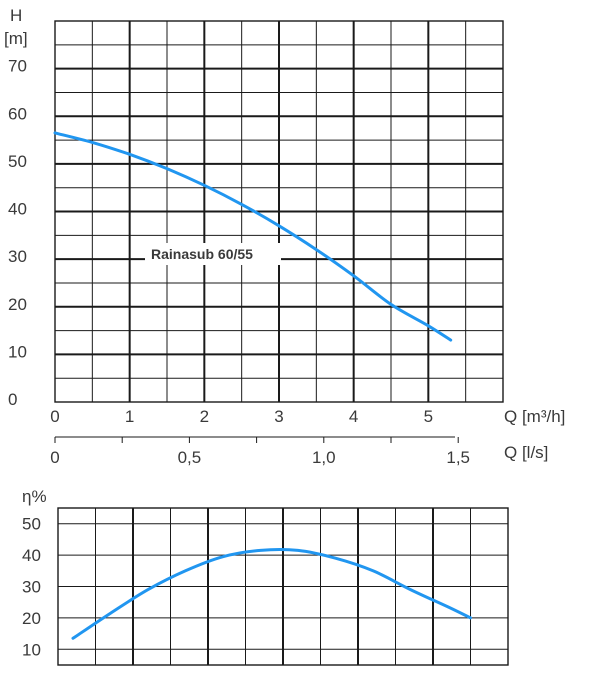 The width and height of the screenshot is (589, 677). I want to click on flow-ls-axis-label: Q [l/s], so click(526, 452).